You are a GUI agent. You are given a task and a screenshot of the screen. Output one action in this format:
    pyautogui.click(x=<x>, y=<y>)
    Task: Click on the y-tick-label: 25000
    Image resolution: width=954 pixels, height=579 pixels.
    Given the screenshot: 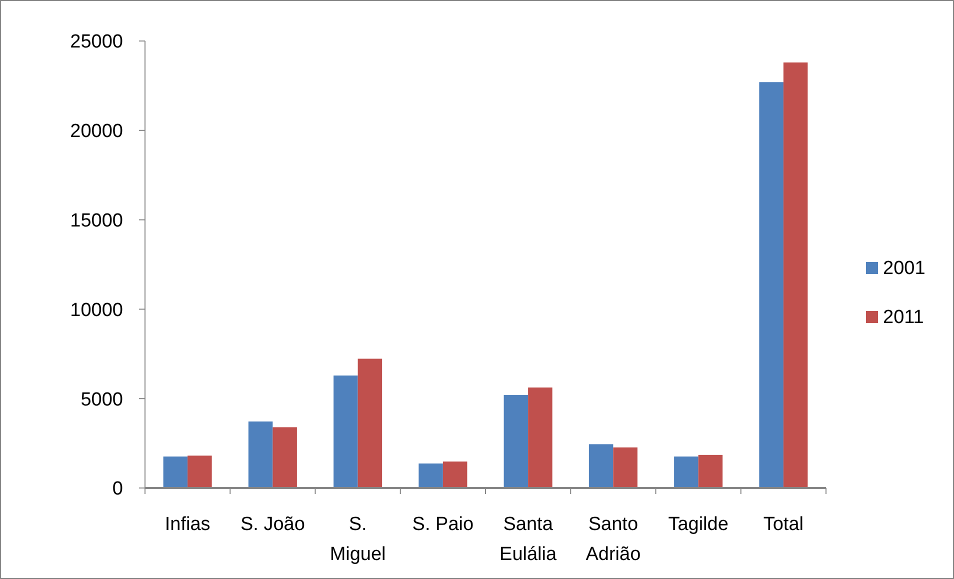 What is the action you would take?
    pyautogui.click(x=96, y=42)
    